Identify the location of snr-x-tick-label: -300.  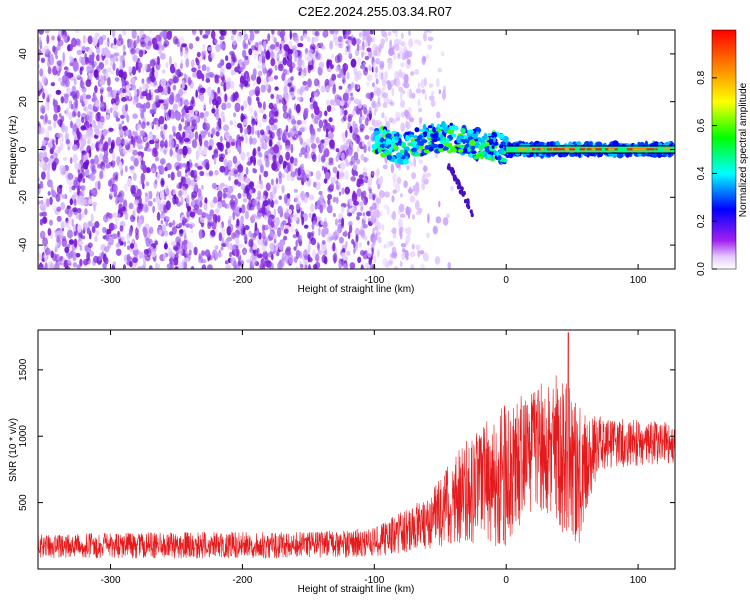
(111, 580).